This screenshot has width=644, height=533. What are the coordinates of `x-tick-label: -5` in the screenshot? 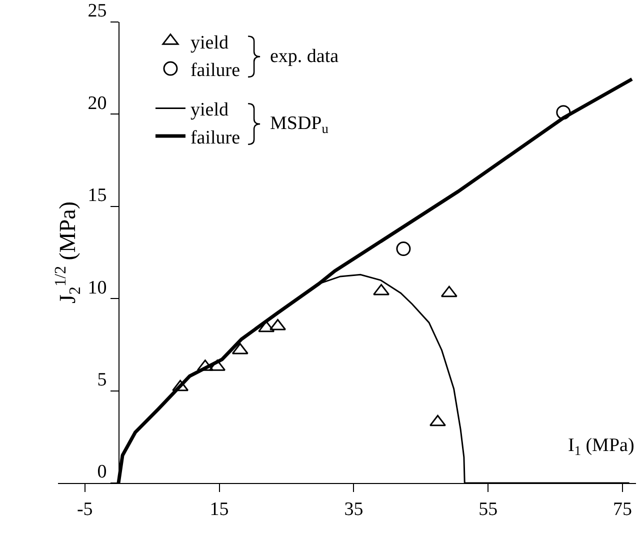 It's located at (84, 509).